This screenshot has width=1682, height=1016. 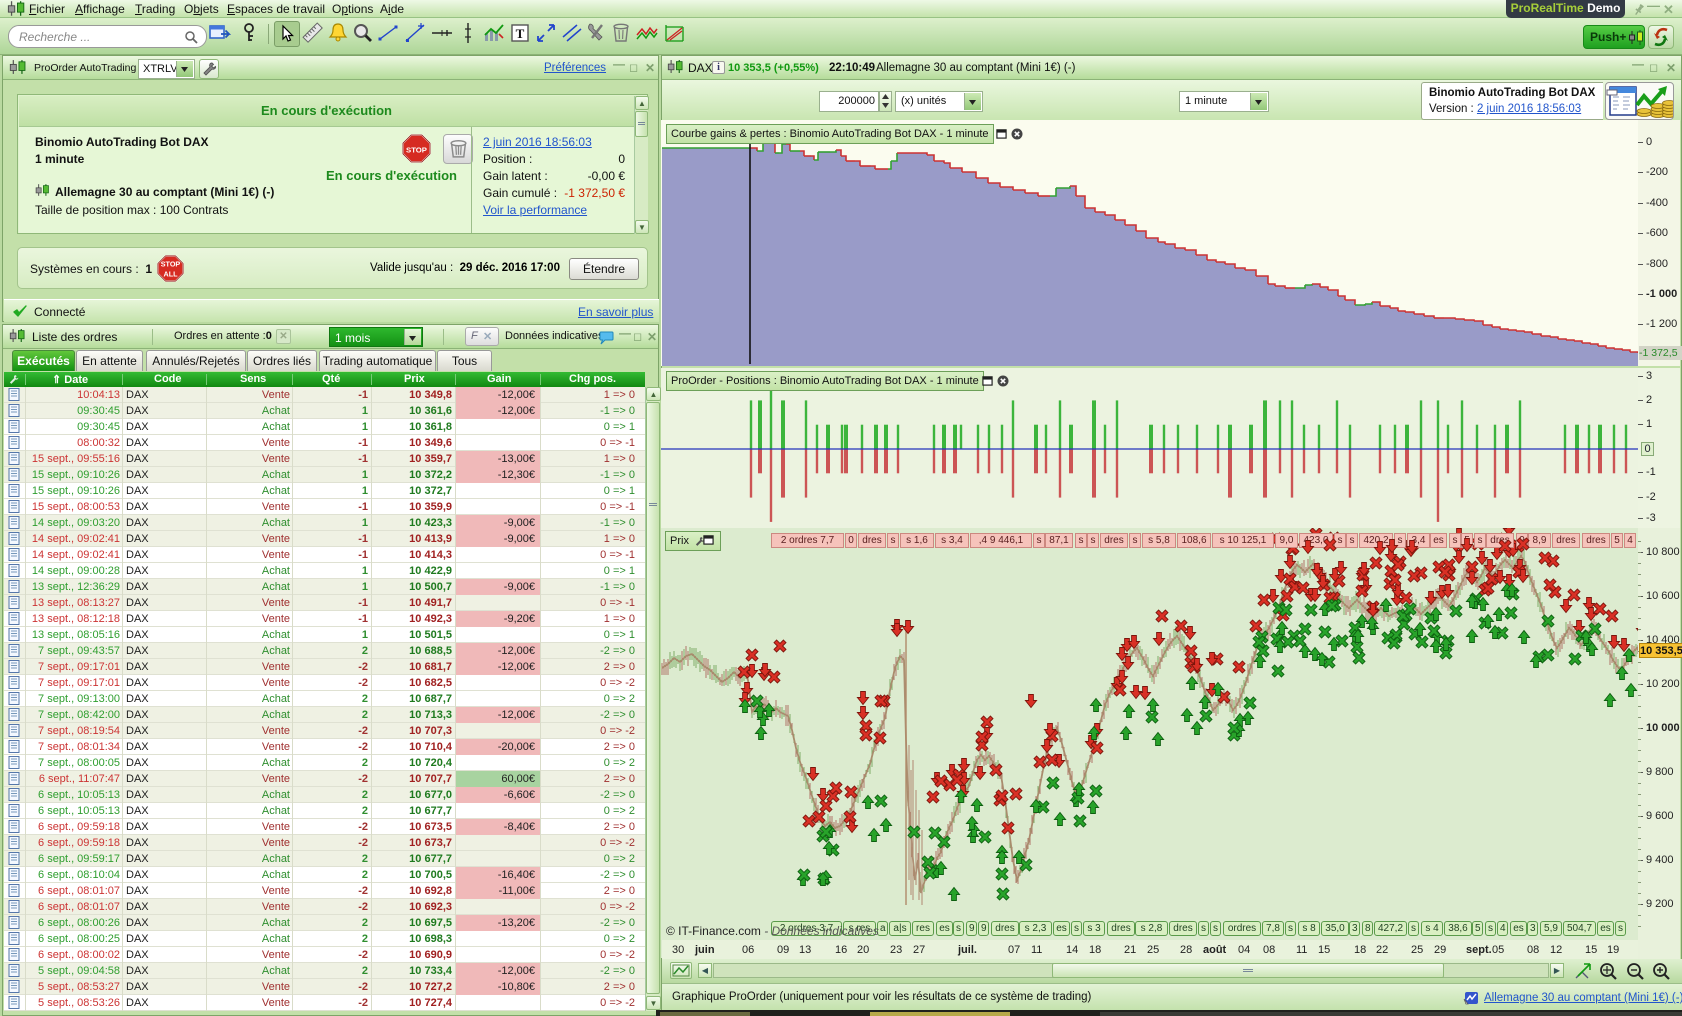 I want to click on svg-text: ALL, so click(x=171, y=274).